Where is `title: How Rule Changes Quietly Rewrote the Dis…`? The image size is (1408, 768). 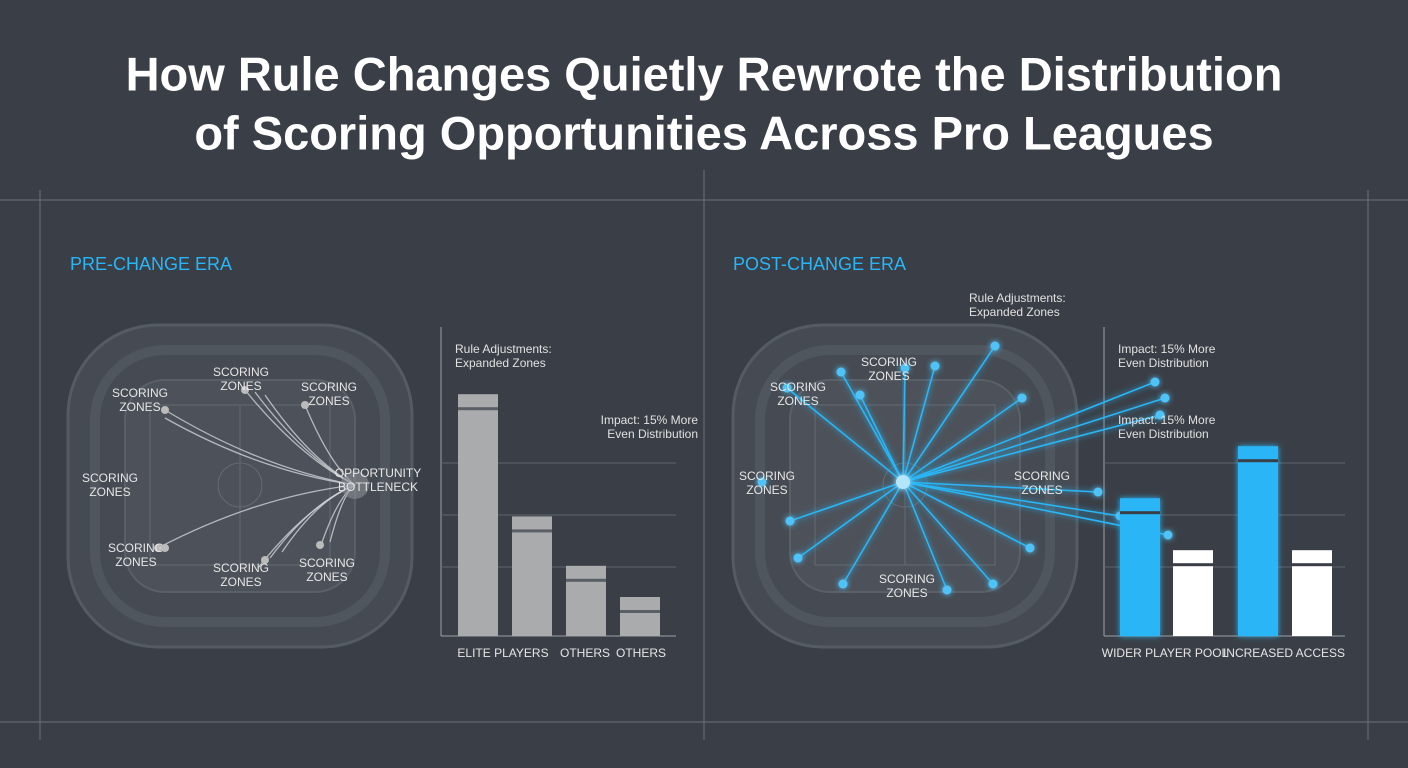
title: How Rule Changes Quietly Rewrote the Dis… is located at coordinates (704, 73).